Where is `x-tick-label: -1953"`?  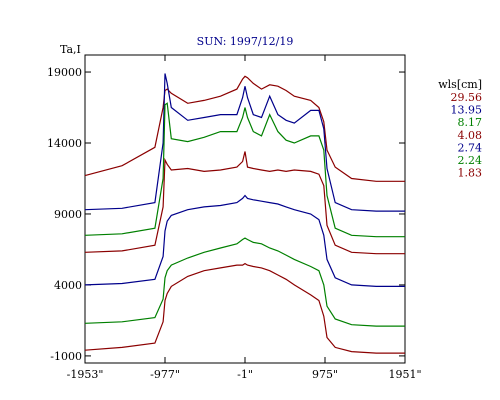 x-tick-label: -1953" is located at coordinates (85, 374).